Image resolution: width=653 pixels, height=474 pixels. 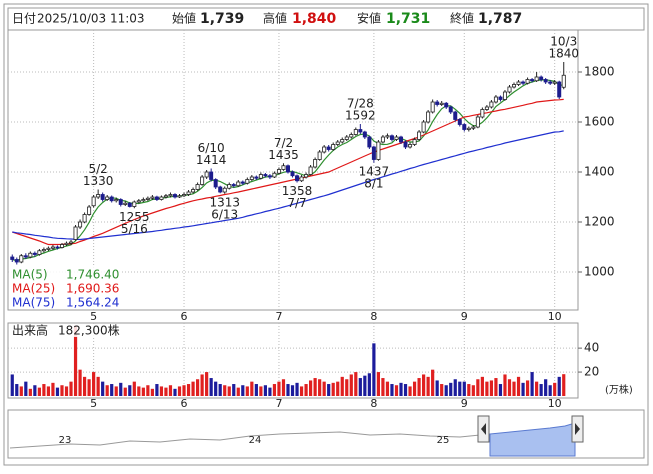 What do you see at coordinates (224, 202) in the screenshot?
I see `annotation-price: 1313` at bounding box center [224, 202].